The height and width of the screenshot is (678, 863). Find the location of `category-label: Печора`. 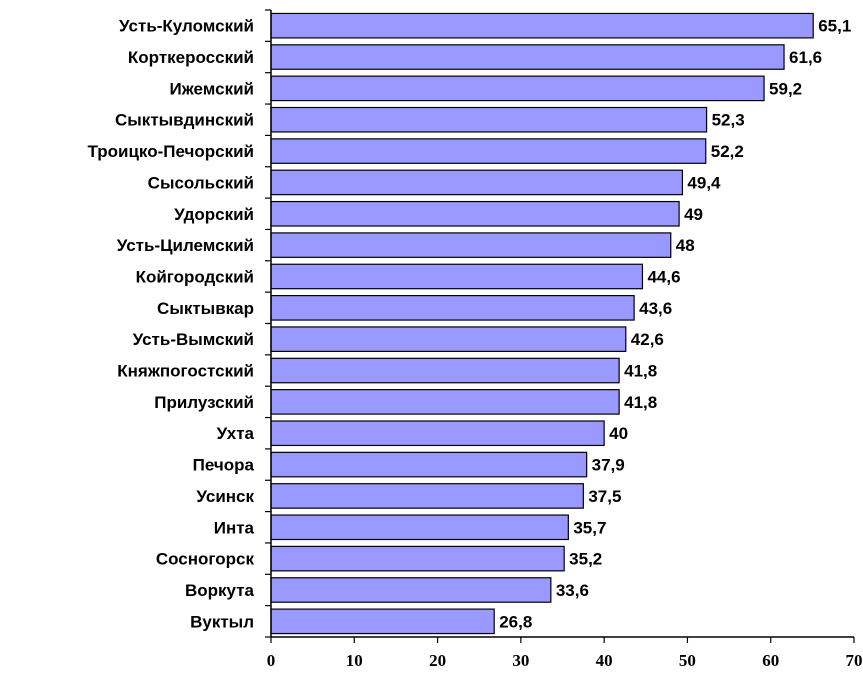

category-label: Печора is located at coordinates (224, 465).